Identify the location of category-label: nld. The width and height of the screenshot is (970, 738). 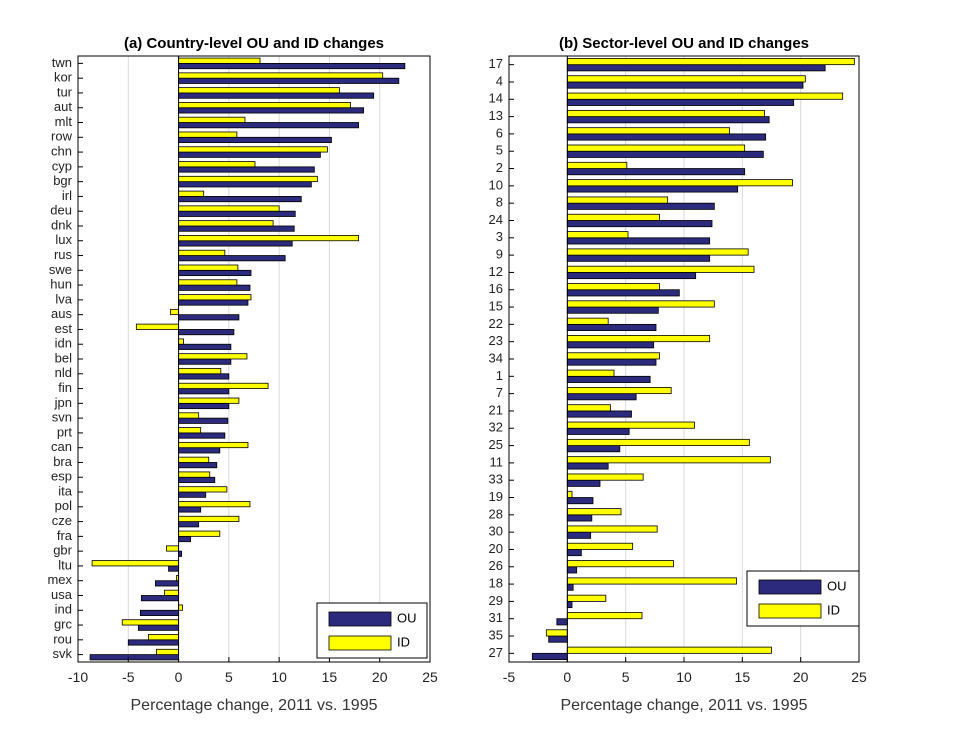
(63, 372).